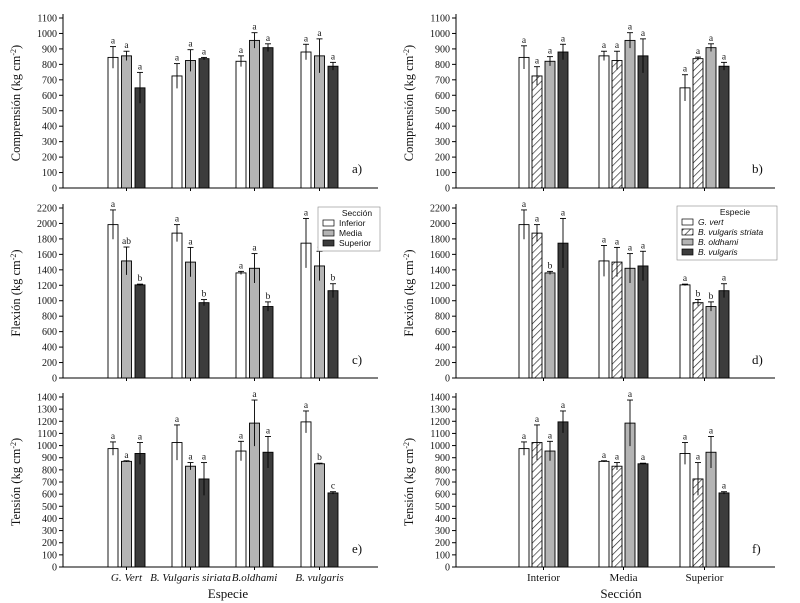 The image size is (800, 603). Describe the element at coordinates (47, 239) in the screenshot. I see `y-tick-label: 1800` at that location.